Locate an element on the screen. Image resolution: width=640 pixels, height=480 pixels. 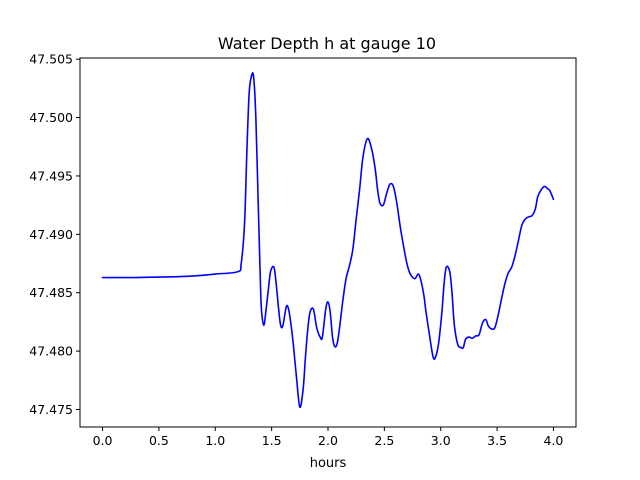
y-tick-label: 47.500 is located at coordinates (51, 117).